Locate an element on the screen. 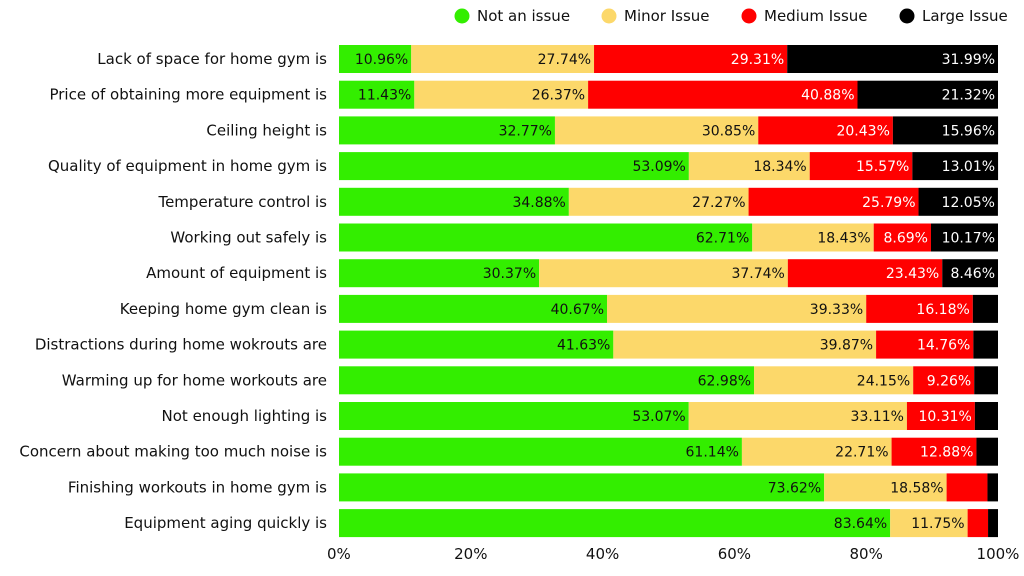  x-tick-label: 60% is located at coordinates (734, 554).